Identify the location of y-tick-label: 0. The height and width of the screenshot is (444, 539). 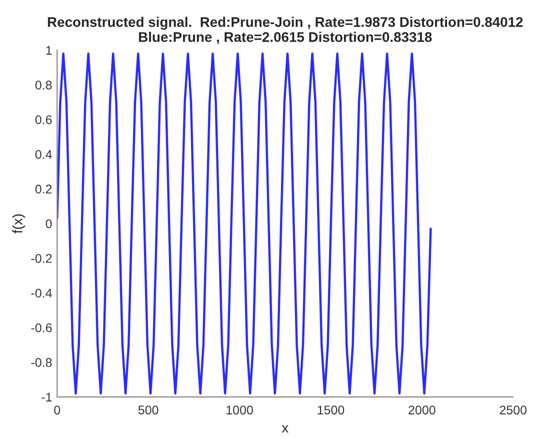
(49, 223).